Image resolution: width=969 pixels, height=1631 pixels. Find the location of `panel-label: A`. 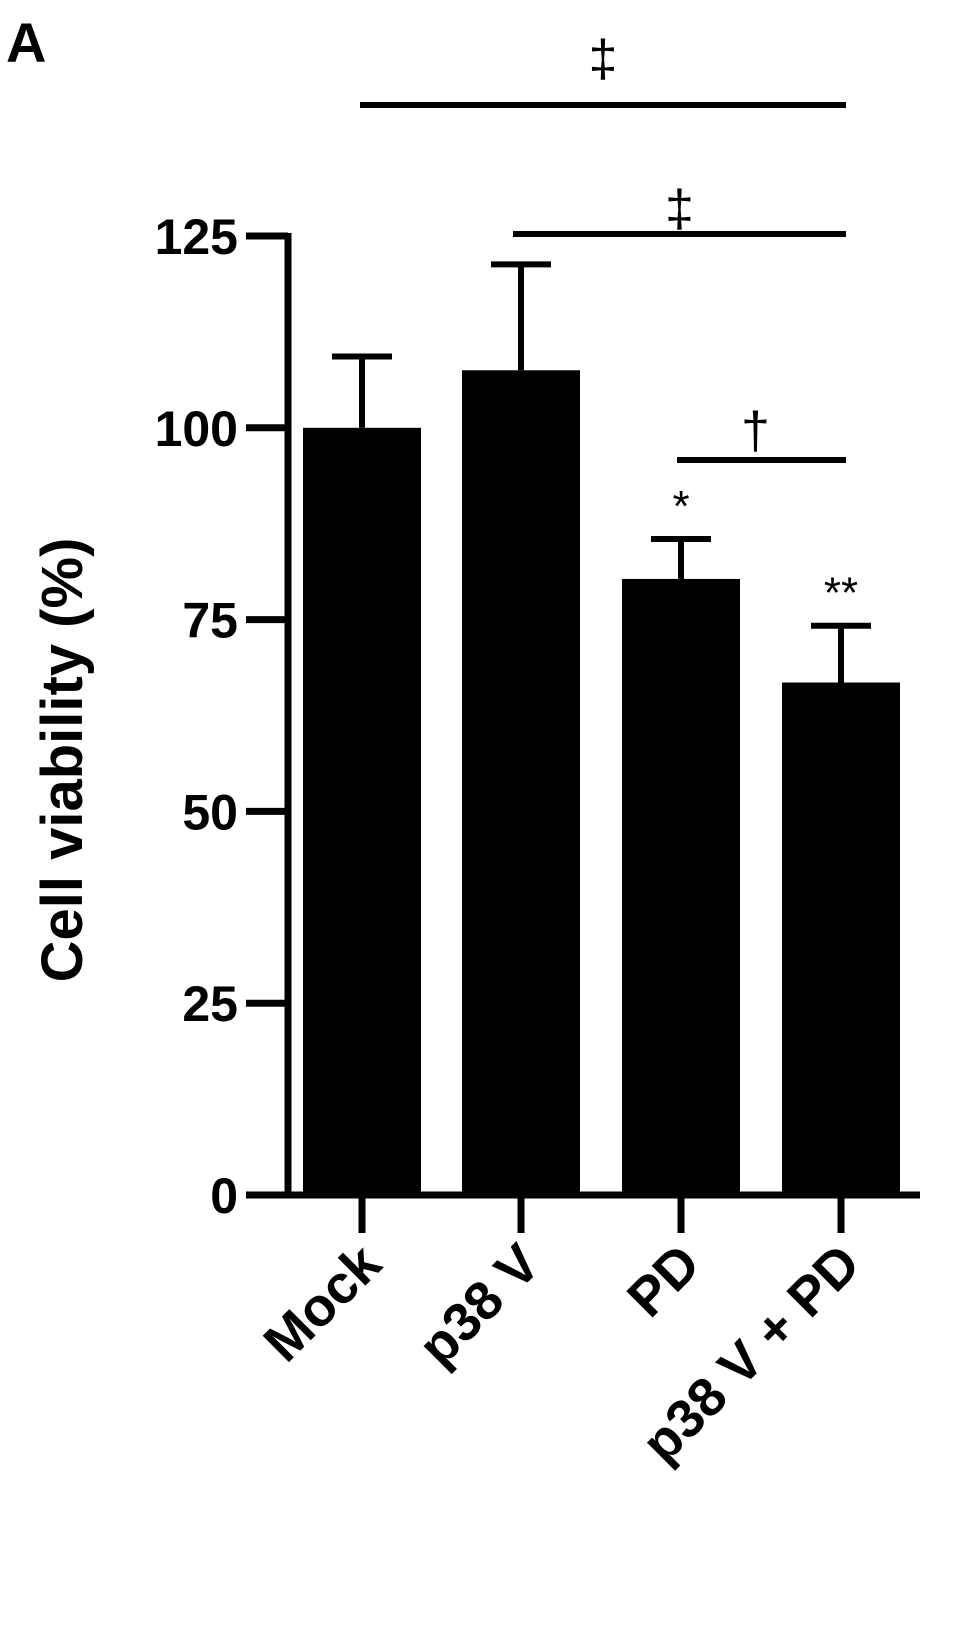

panel-label: A is located at coordinates (26, 42).